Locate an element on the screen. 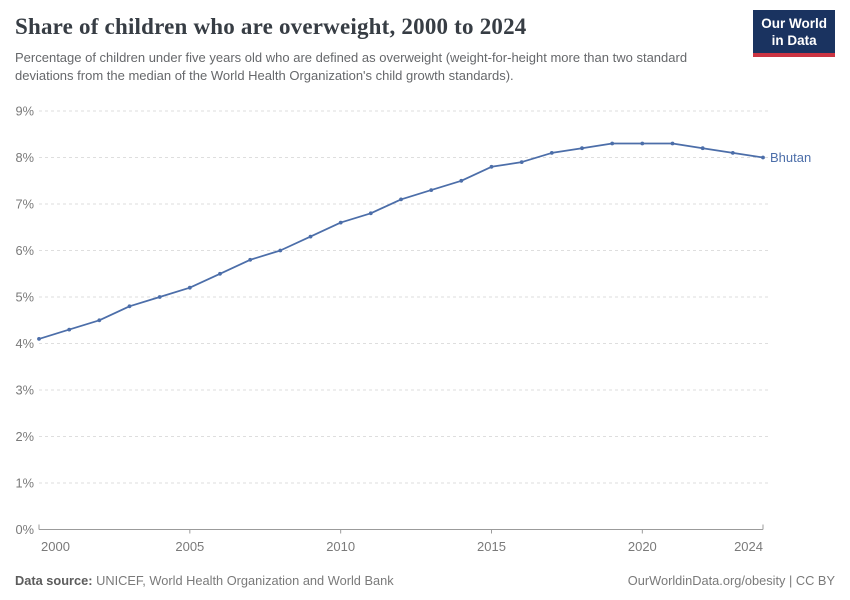 This screenshot has height=600, width=850. credit-link: OurWorldinData.org/obesity | CC BY is located at coordinates (731, 580).